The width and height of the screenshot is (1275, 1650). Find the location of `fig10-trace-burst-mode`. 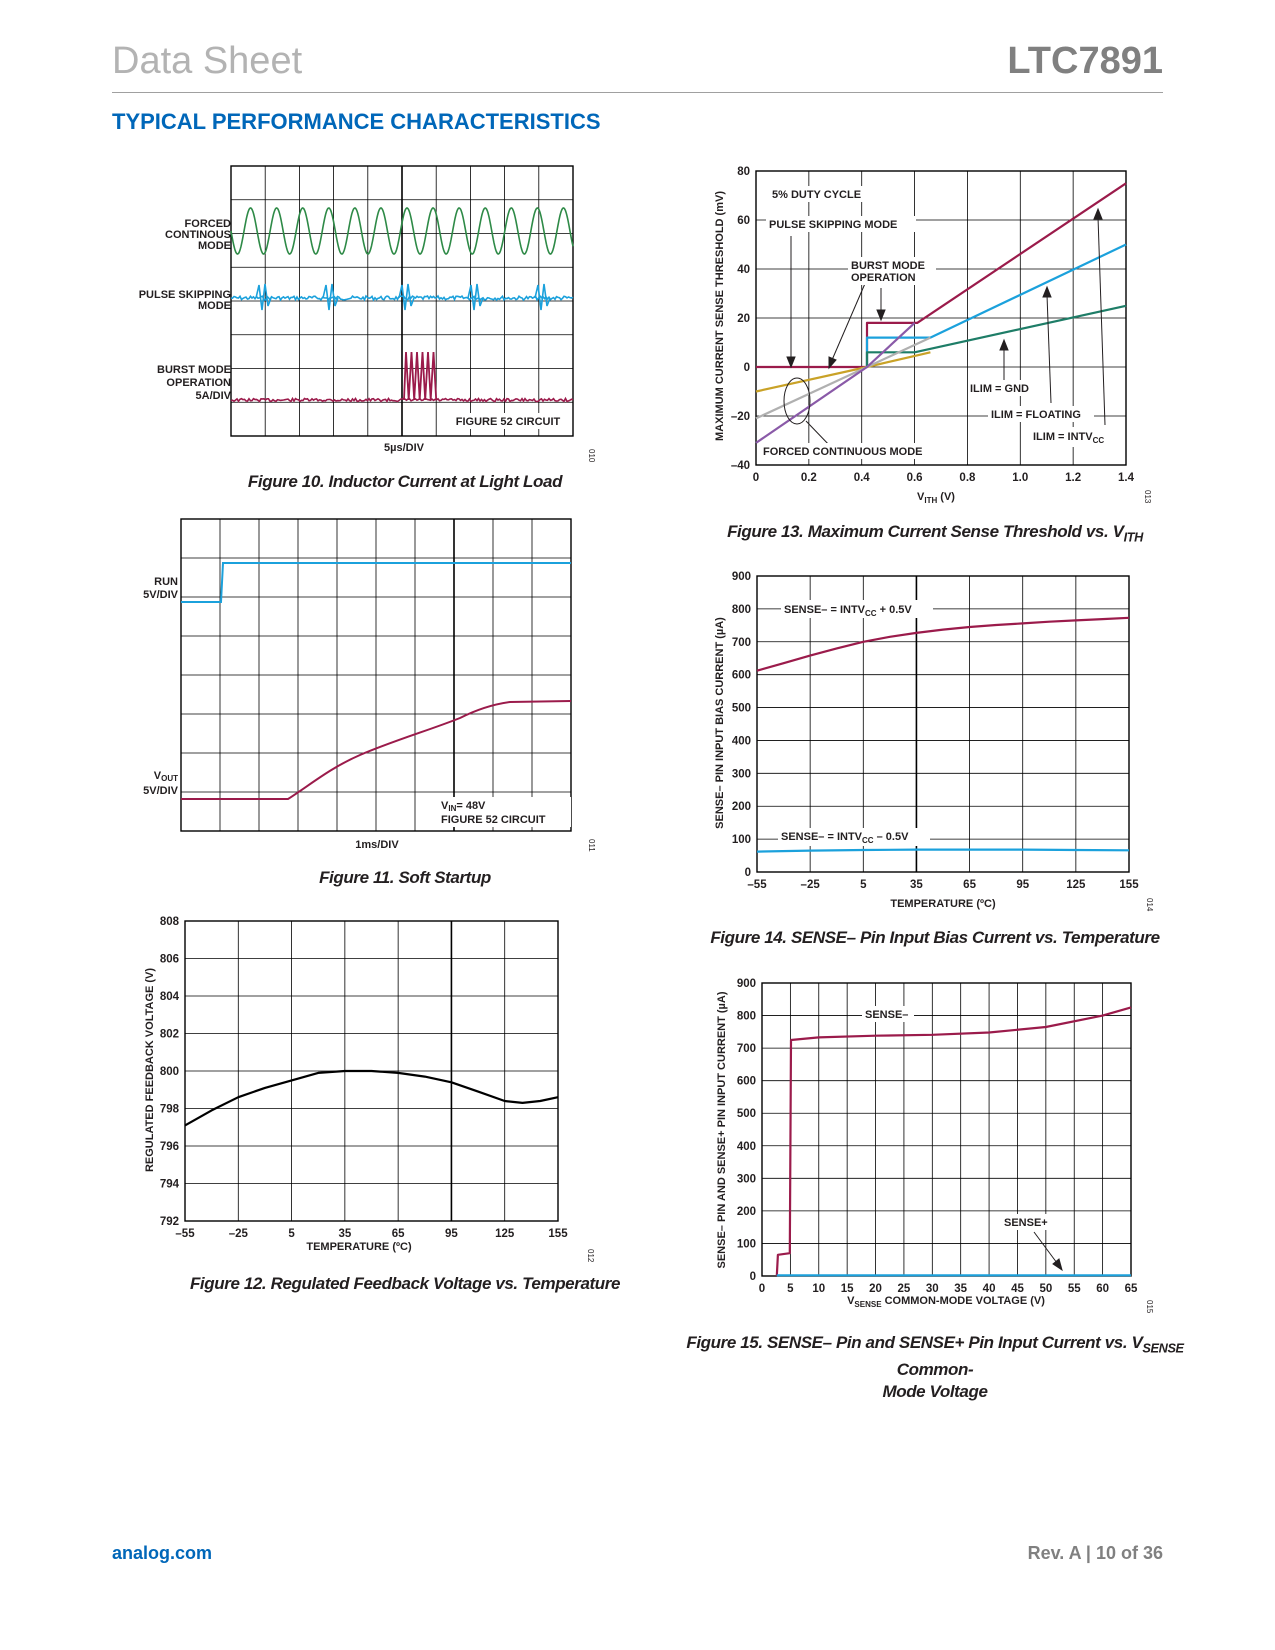

fig10-trace-burst-mode is located at coordinates (402, 399).